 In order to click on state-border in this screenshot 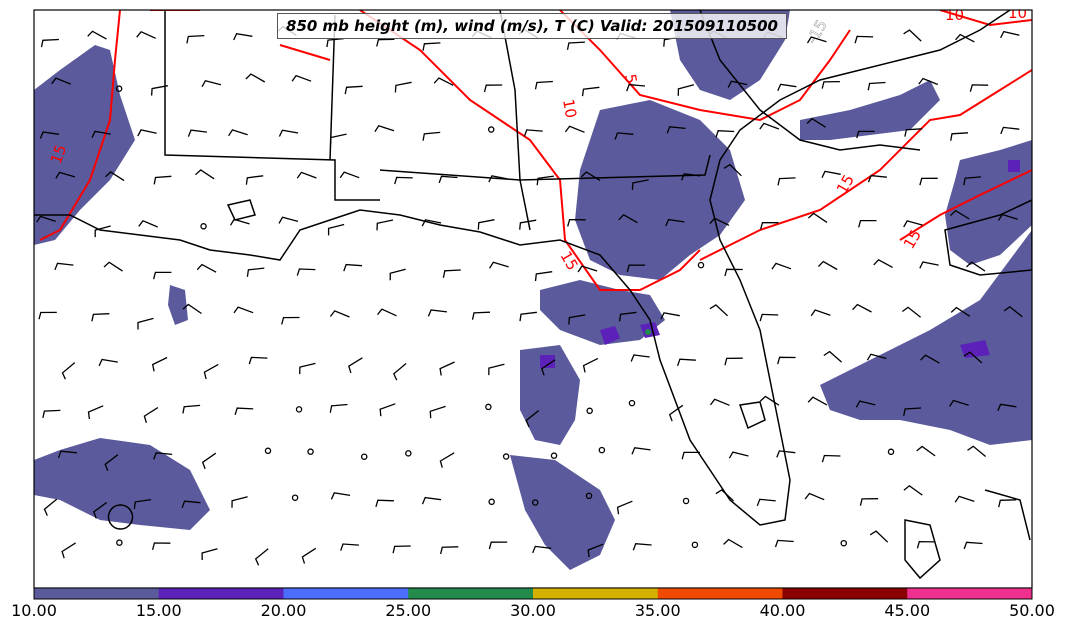, I will do `click(450, 175)`.